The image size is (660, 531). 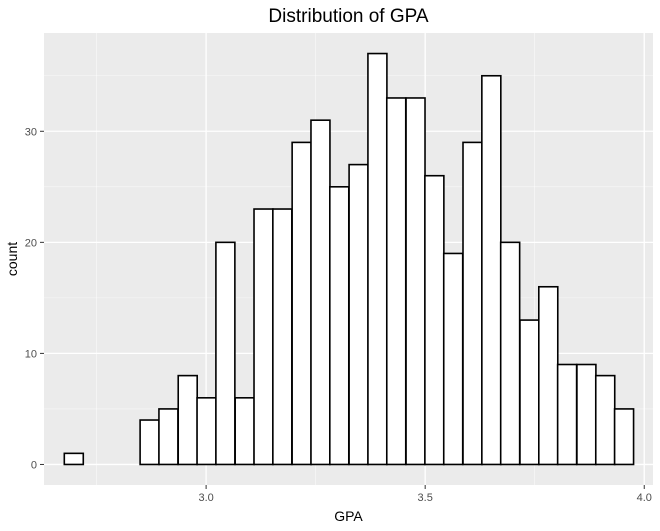 What do you see at coordinates (205, 498) in the screenshot?
I see `x-tick-label: 3.0` at bounding box center [205, 498].